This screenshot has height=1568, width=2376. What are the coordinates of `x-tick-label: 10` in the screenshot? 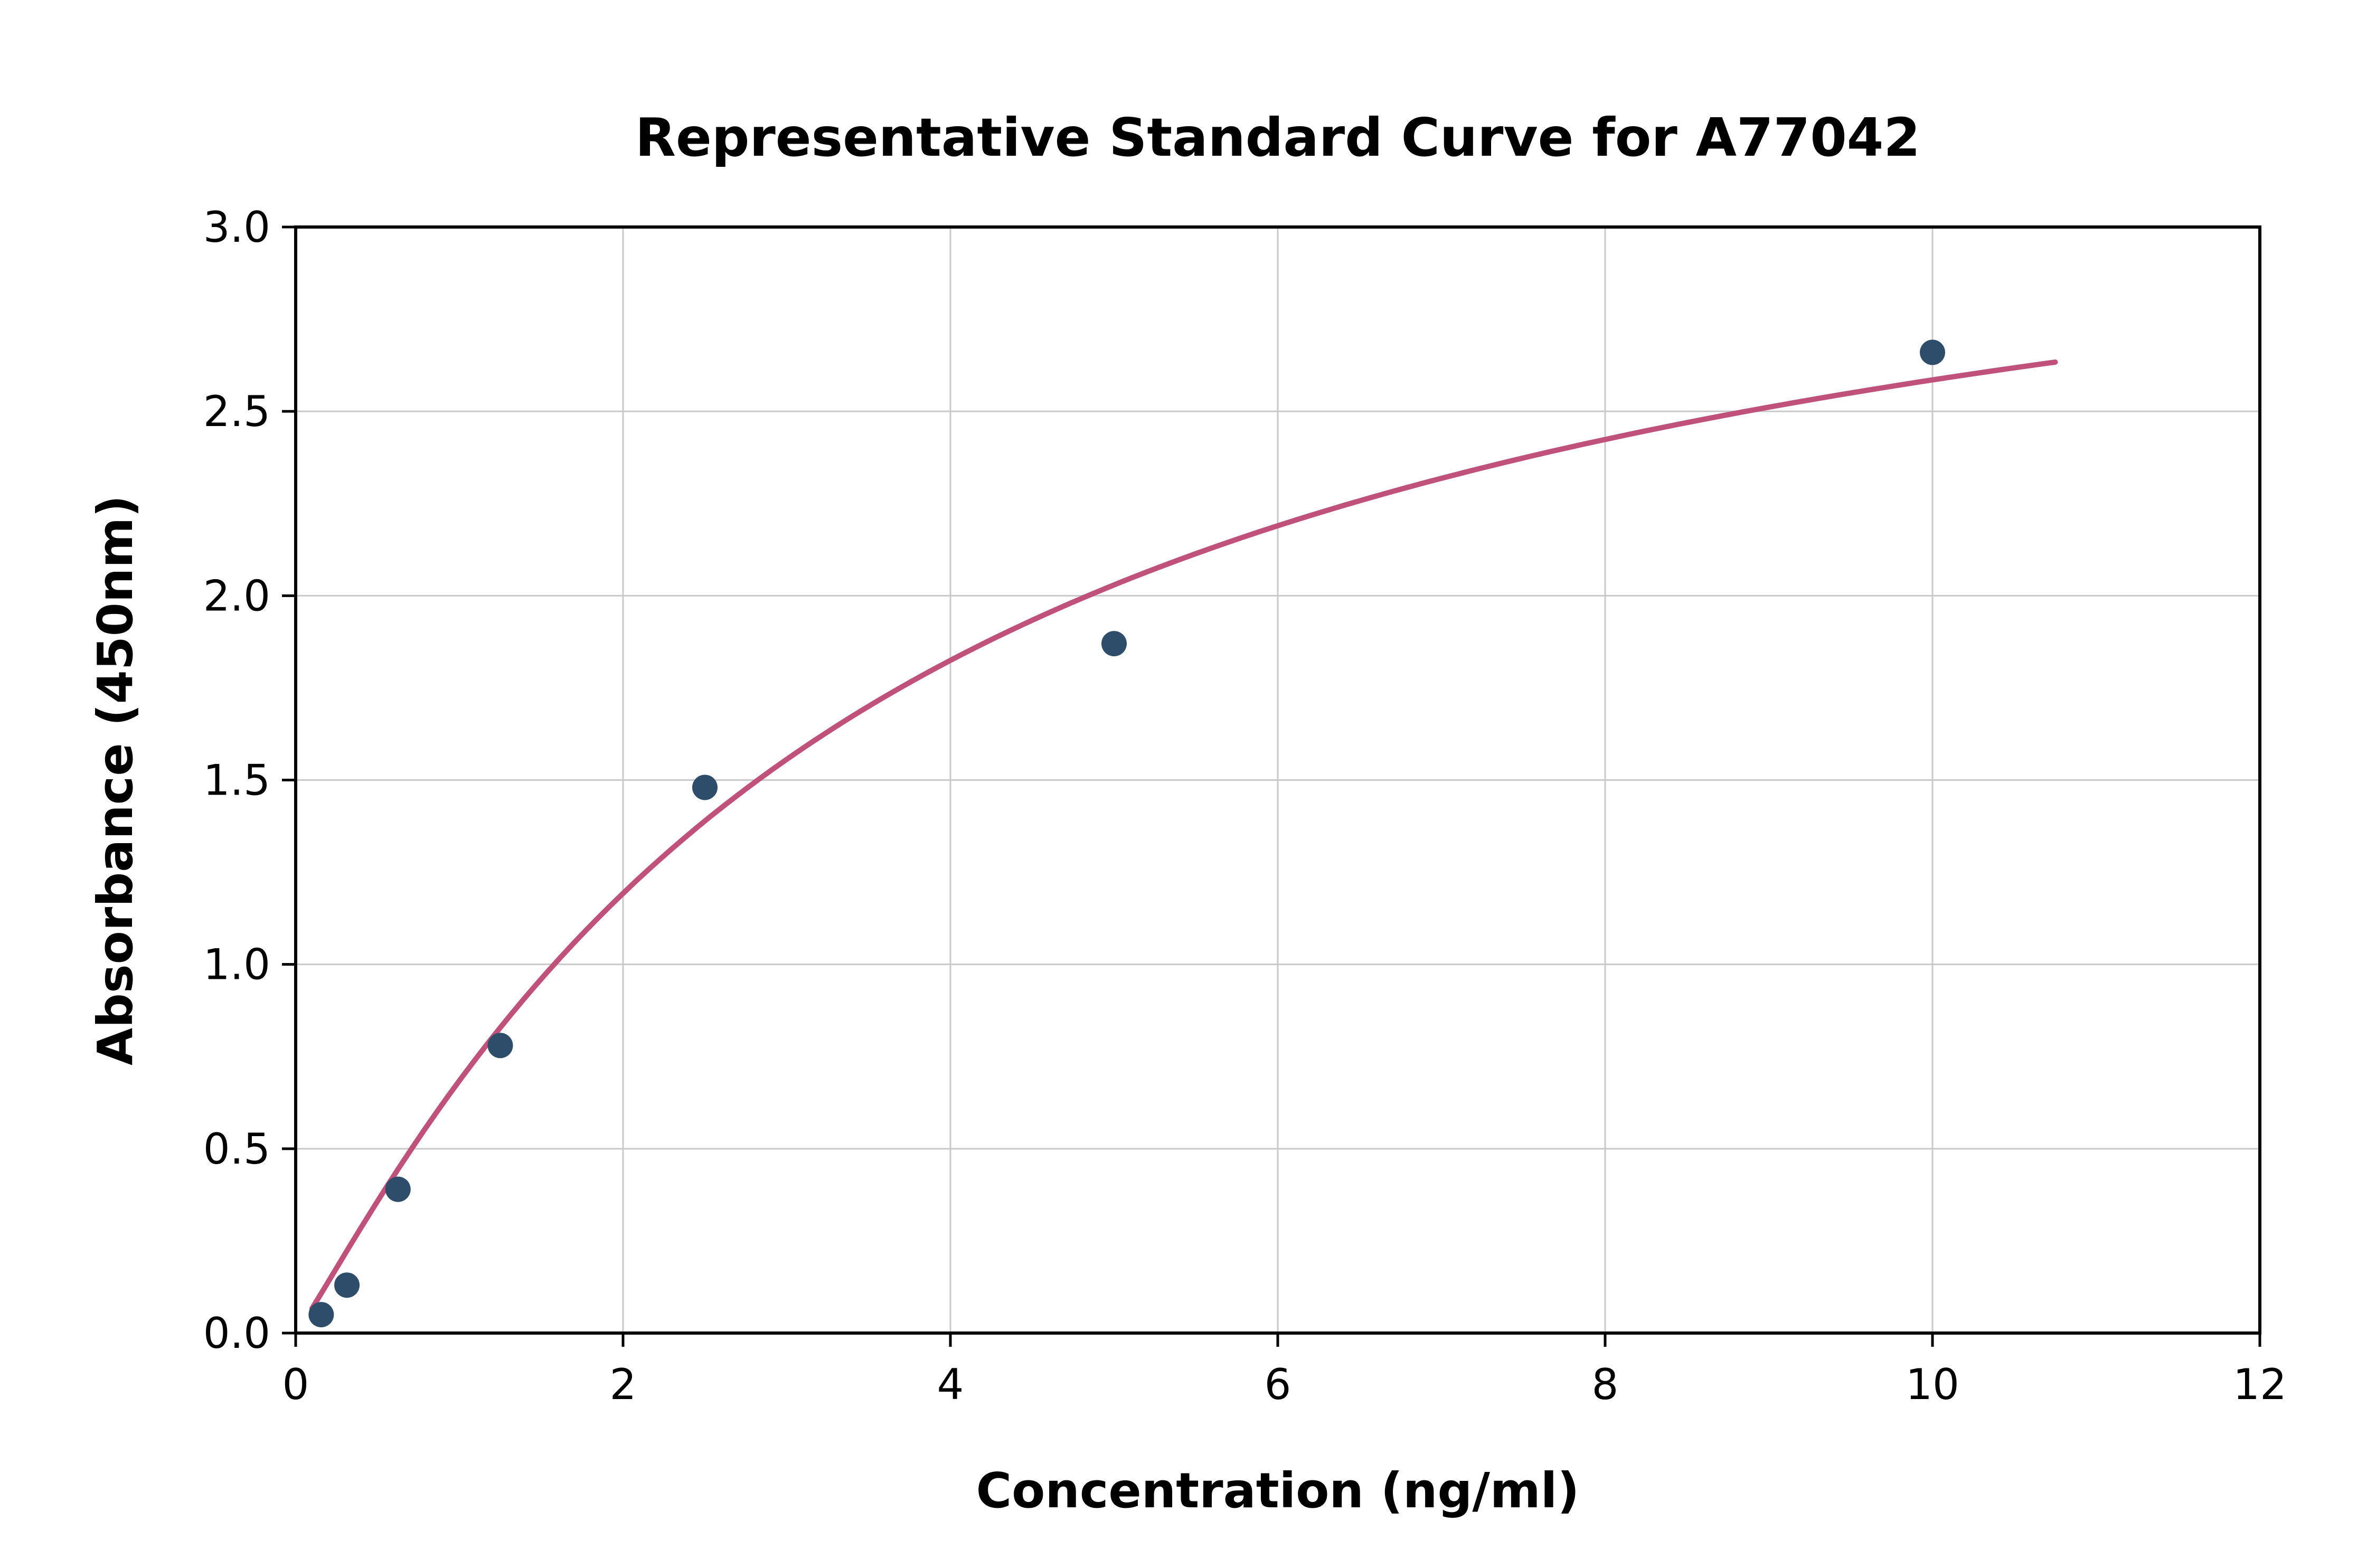 It's located at (1933, 1384).